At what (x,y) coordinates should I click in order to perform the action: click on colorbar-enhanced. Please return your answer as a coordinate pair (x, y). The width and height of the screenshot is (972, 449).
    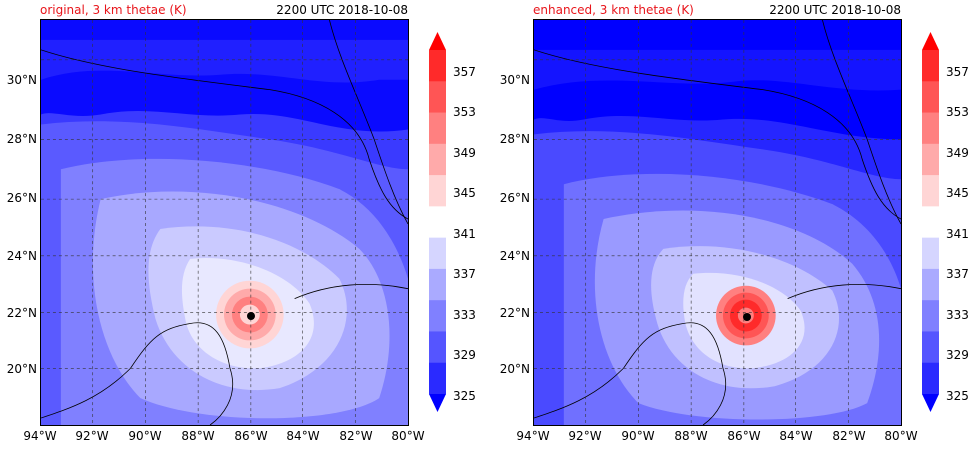
    Looking at the image, I should click on (930, 222).